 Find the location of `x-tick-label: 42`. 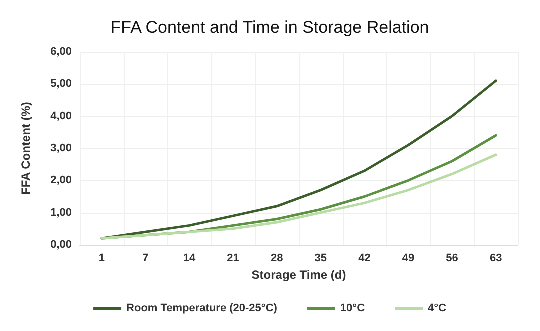

x-tick-label: 42 is located at coordinates (364, 258).